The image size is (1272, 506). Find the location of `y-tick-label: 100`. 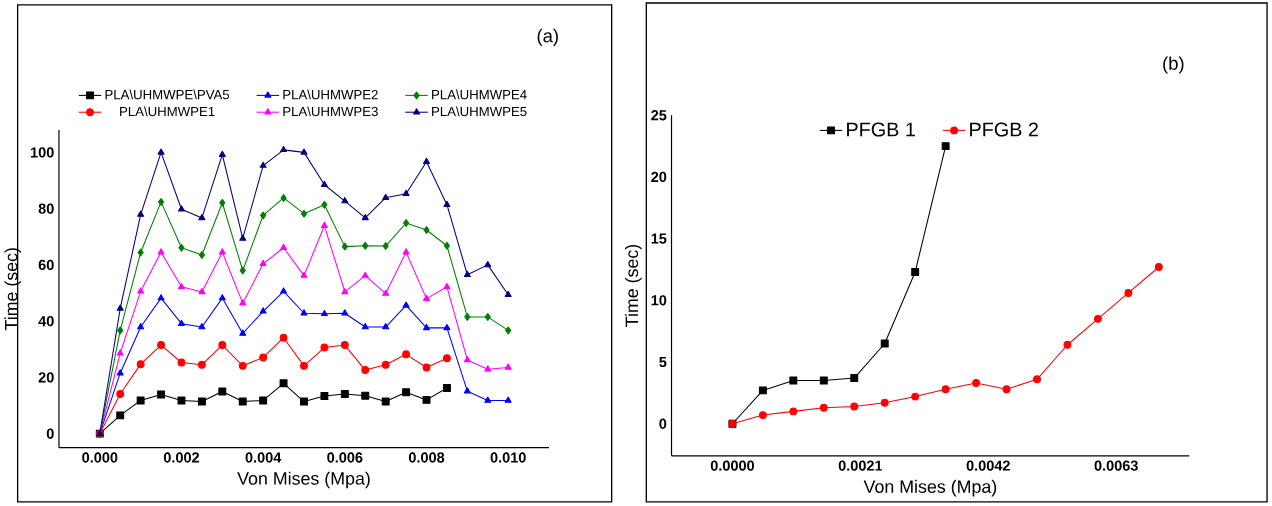

y-tick-label: 100 is located at coordinates (42, 152).